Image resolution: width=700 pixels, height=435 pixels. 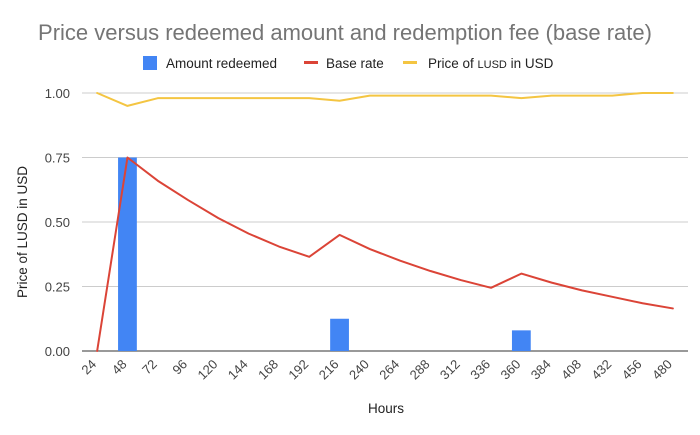 What do you see at coordinates (311, 62) in the screenshot?
I see `legend-swatch-base-rate` at bounding box center [311, 62].